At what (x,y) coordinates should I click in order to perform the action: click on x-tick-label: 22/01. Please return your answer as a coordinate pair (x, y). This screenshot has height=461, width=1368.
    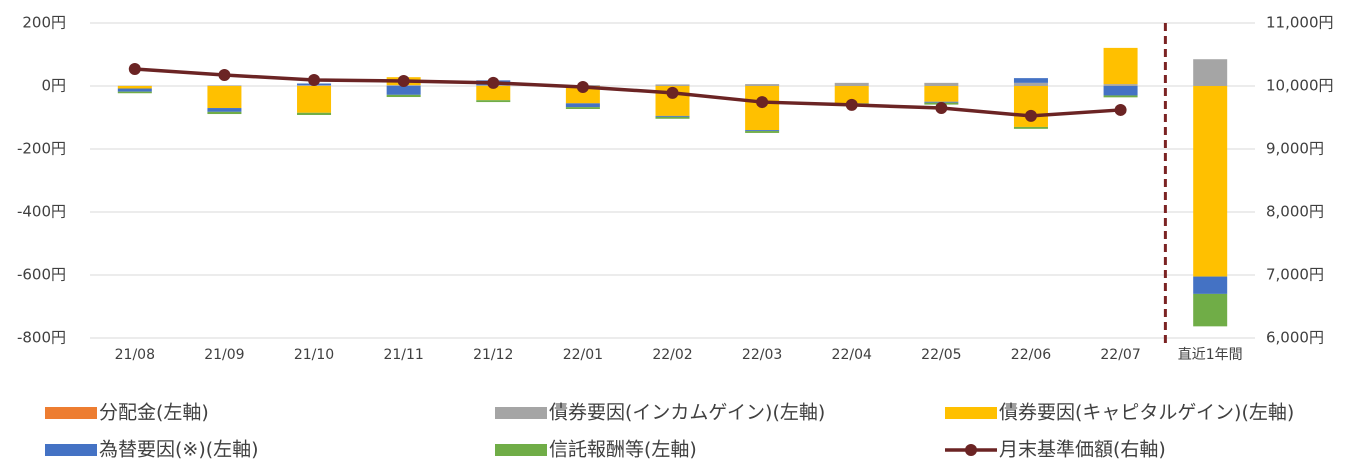
    Looking at the image, I should click on (583, 355).